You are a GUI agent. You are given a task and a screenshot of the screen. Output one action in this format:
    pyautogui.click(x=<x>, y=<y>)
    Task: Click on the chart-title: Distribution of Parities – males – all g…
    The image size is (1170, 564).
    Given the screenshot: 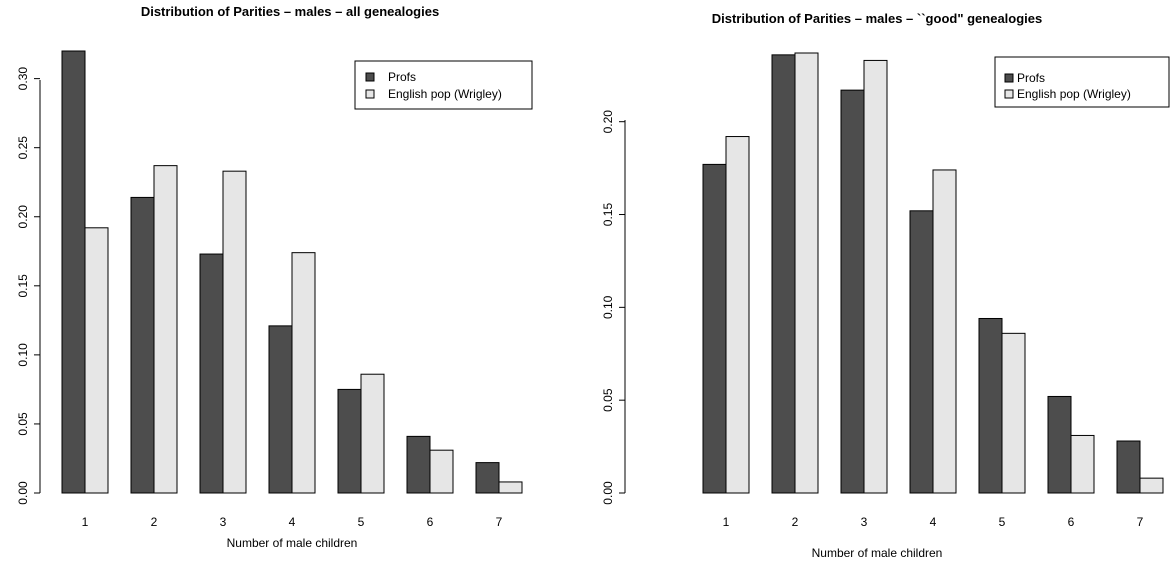 What is the action you would take?
    pyautogui.click(x=290, y=11)
    